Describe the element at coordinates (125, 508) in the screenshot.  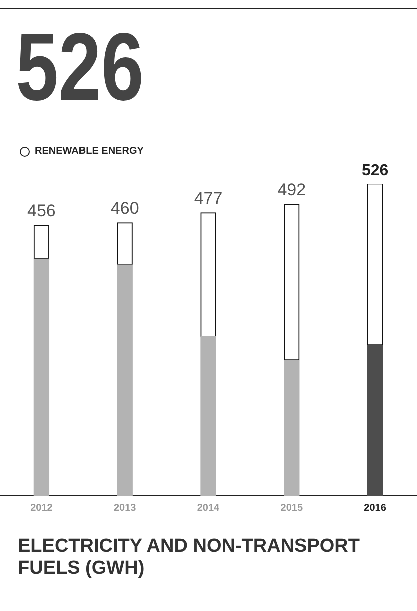
I see `x-tick-label: 2013` at that location.